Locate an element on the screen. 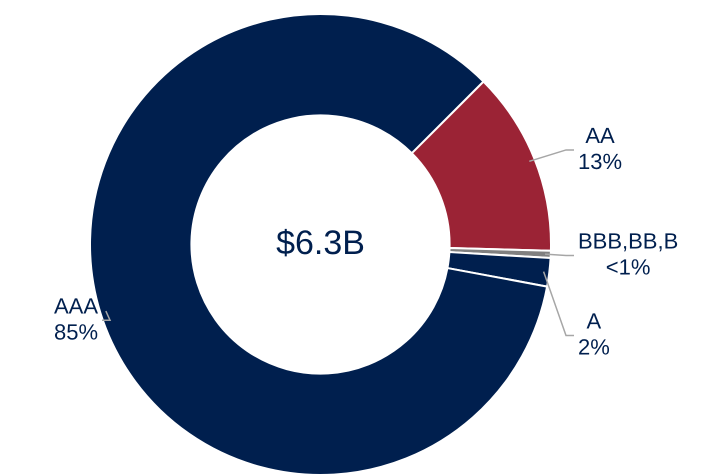 Image resolution: width=717 pixels, height=476 pixels. slice-label: AAA is located at coordinates (76, 305).